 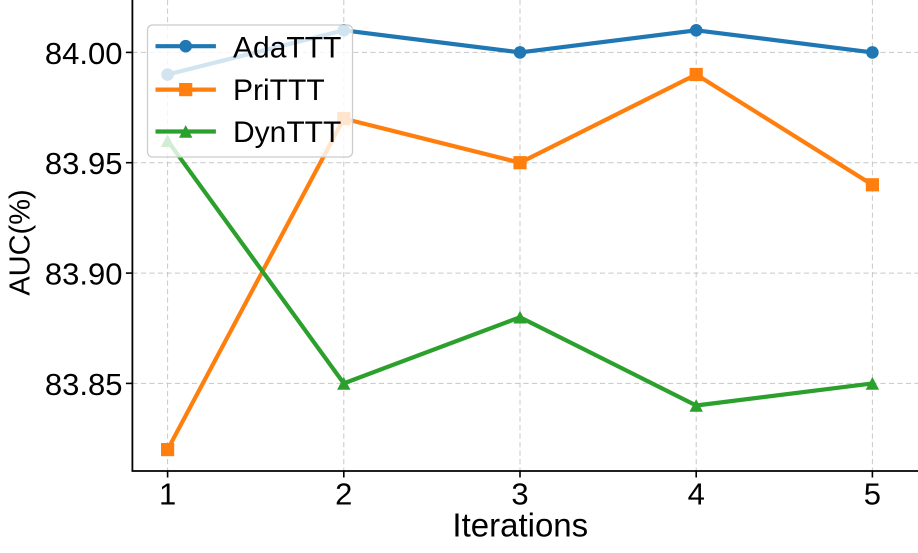 What do you see at coordinates (520, 525) in the screenshot?
I see `svg-text: Iterations` at bounding box center [520, 525].